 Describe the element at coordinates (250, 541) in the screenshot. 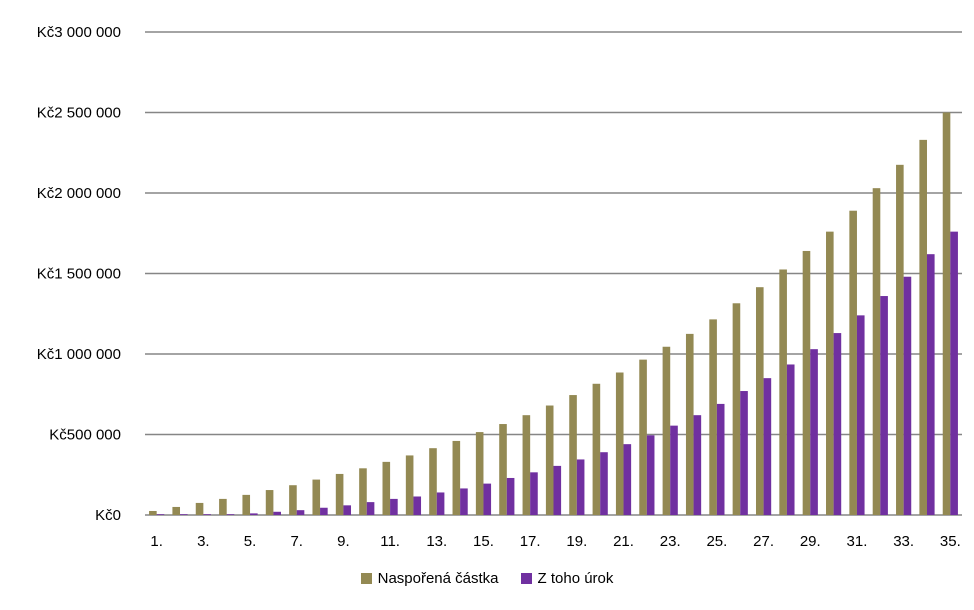

I see `x-tick-label: 5.` at that location.